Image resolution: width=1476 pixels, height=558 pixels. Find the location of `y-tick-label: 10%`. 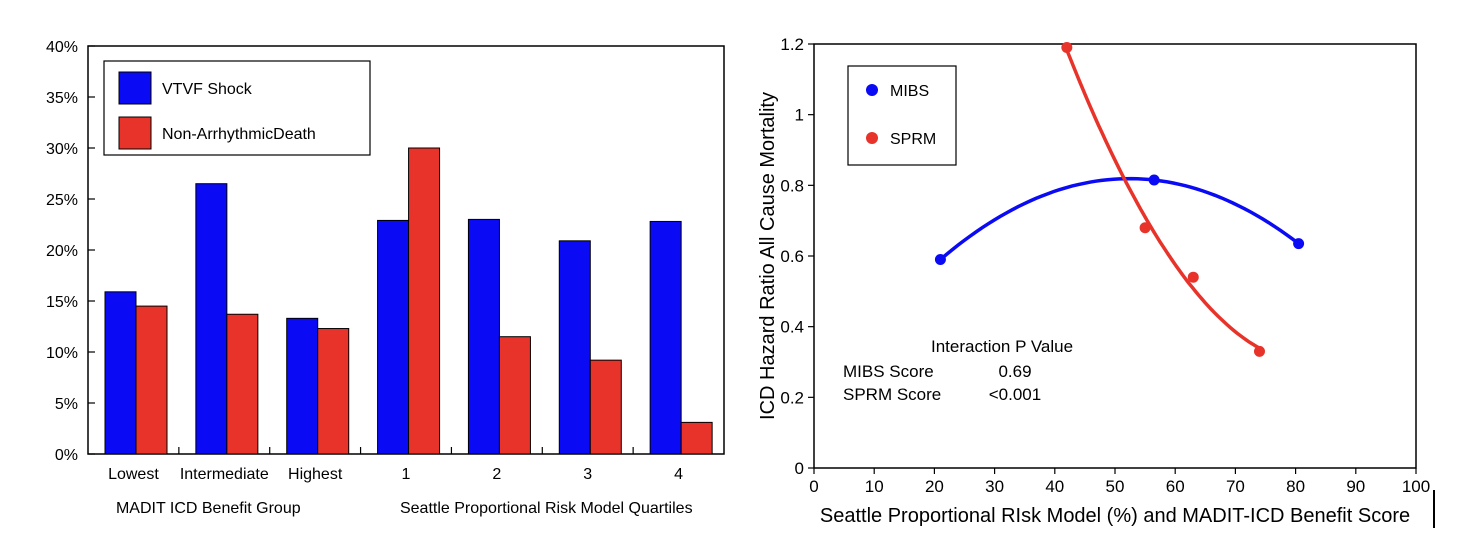

y-tick-label: 10% is located at coordinates (62, 353).